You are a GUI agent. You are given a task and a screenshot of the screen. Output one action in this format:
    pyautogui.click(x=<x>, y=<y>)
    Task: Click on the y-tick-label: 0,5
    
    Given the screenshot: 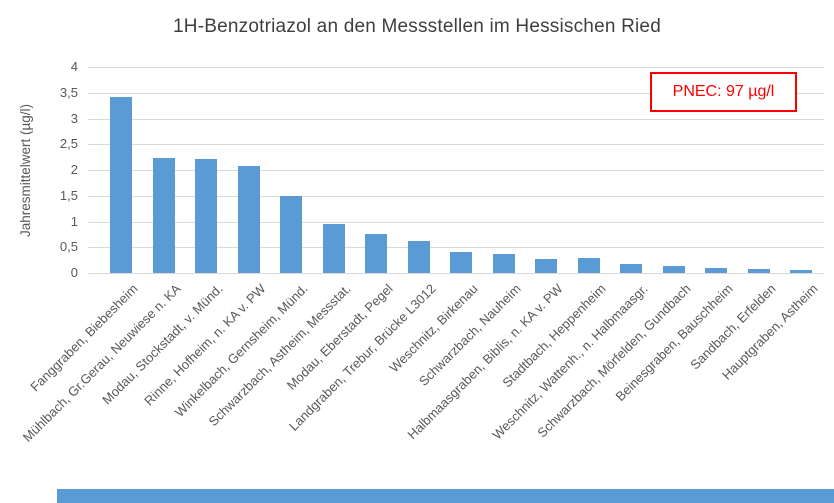 What is the action you would take?
    pyautogui.click(x=68, y=247)
    